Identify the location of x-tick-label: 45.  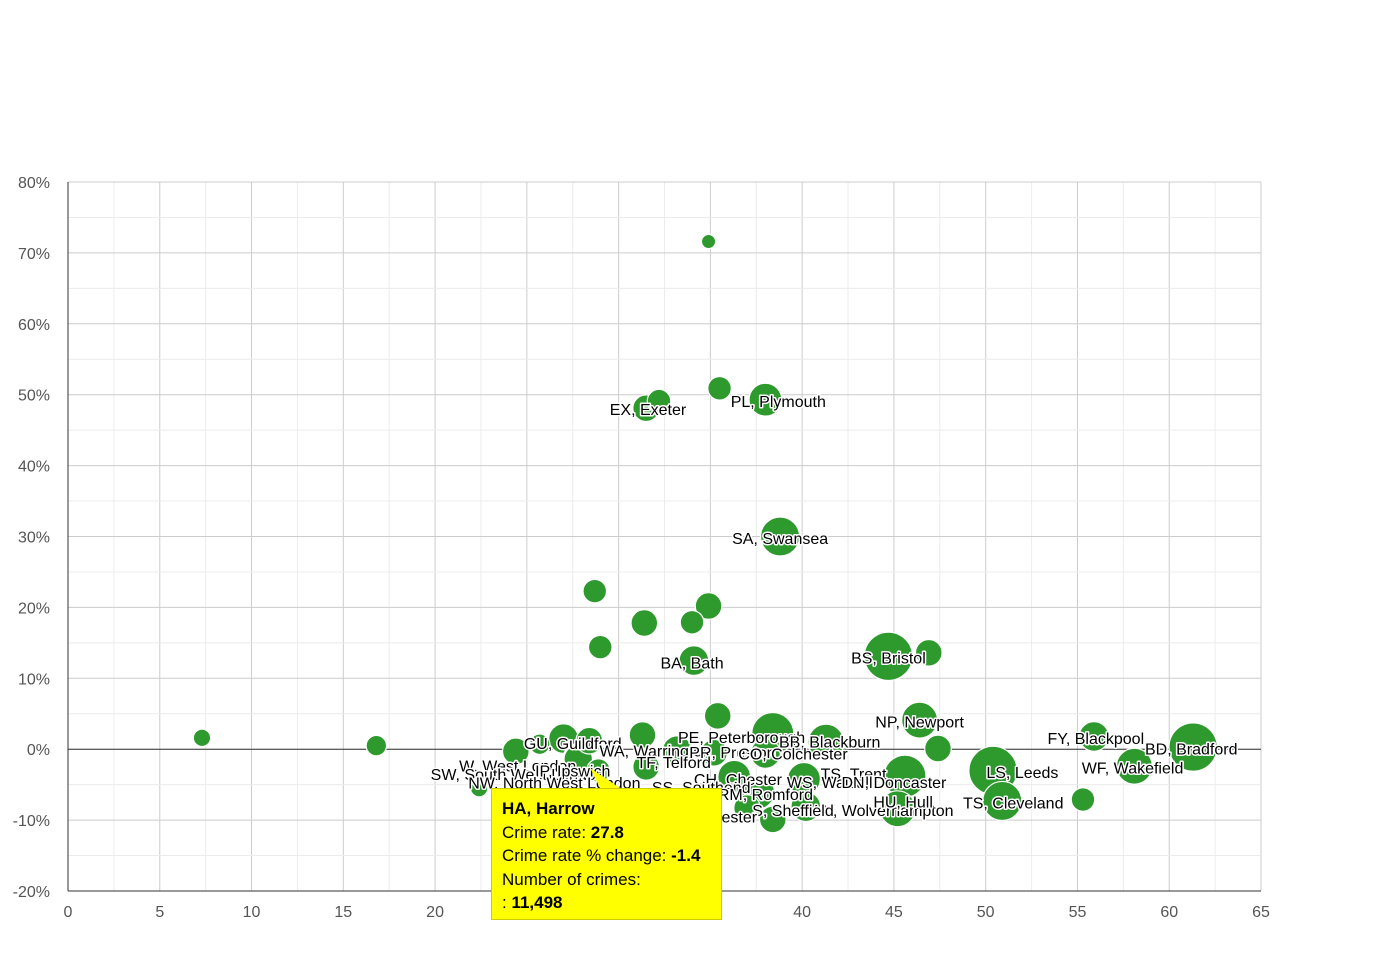
(894, 912).